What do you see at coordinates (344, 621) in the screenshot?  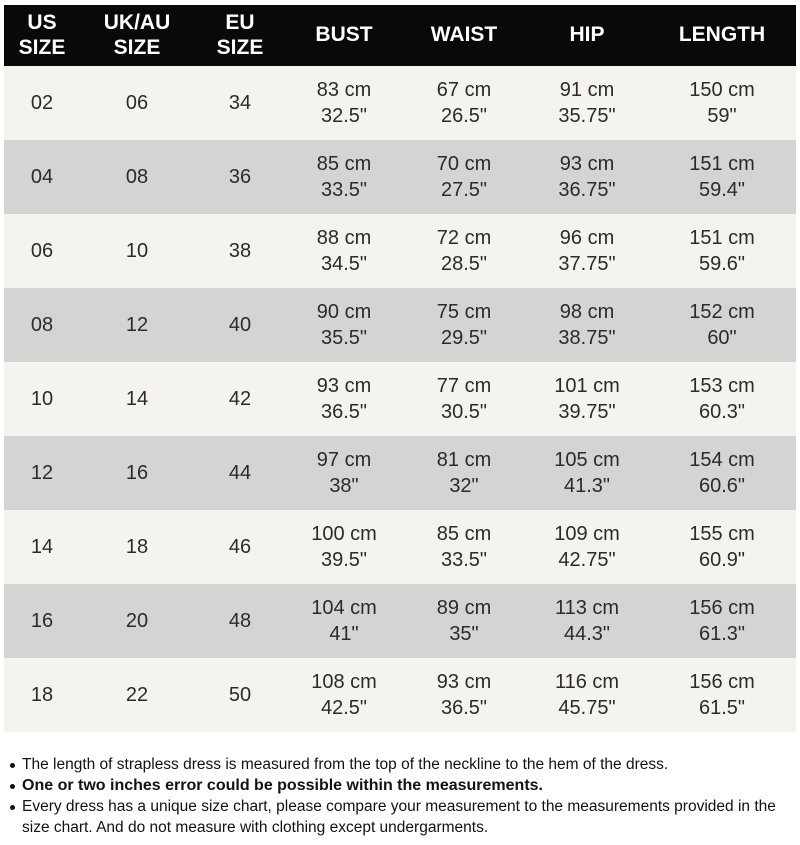 I see `table-cell: 104 cm 41"` at bounding box center [344, 621].